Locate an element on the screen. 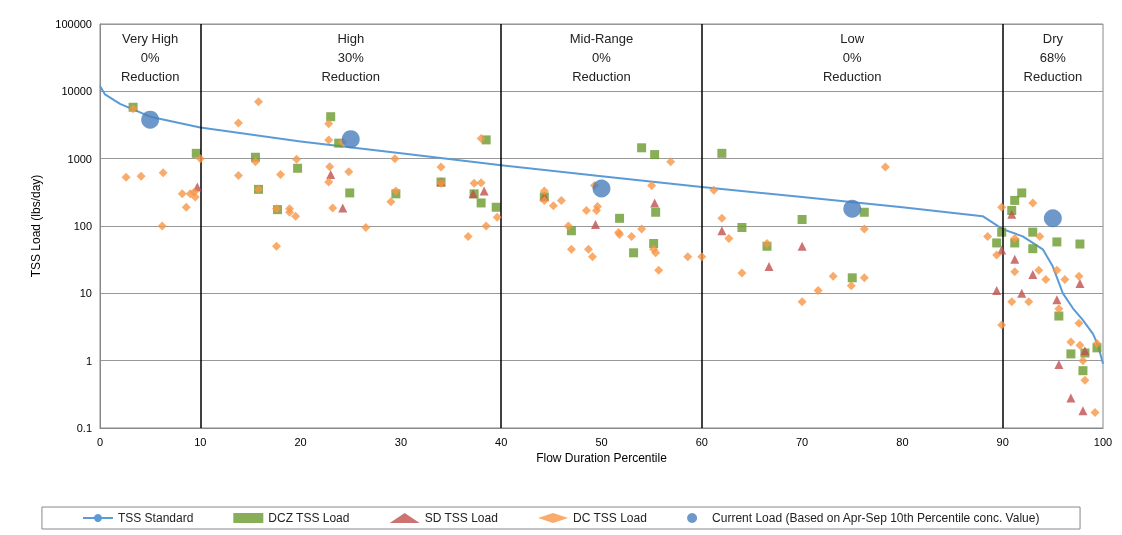 The width and height of the screenshot is (1122, 535). legend-label: DCZ TSS Load is located at coordinates (309, 518).